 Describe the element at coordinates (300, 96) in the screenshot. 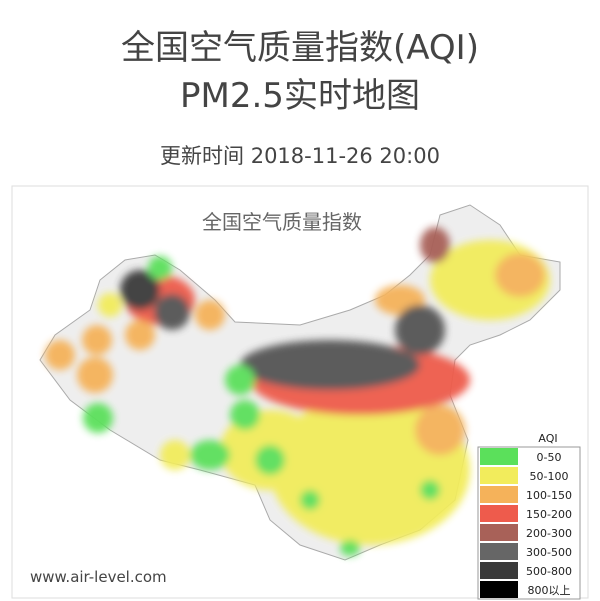

I see `title-line: PM2.5实时地图` at that location.